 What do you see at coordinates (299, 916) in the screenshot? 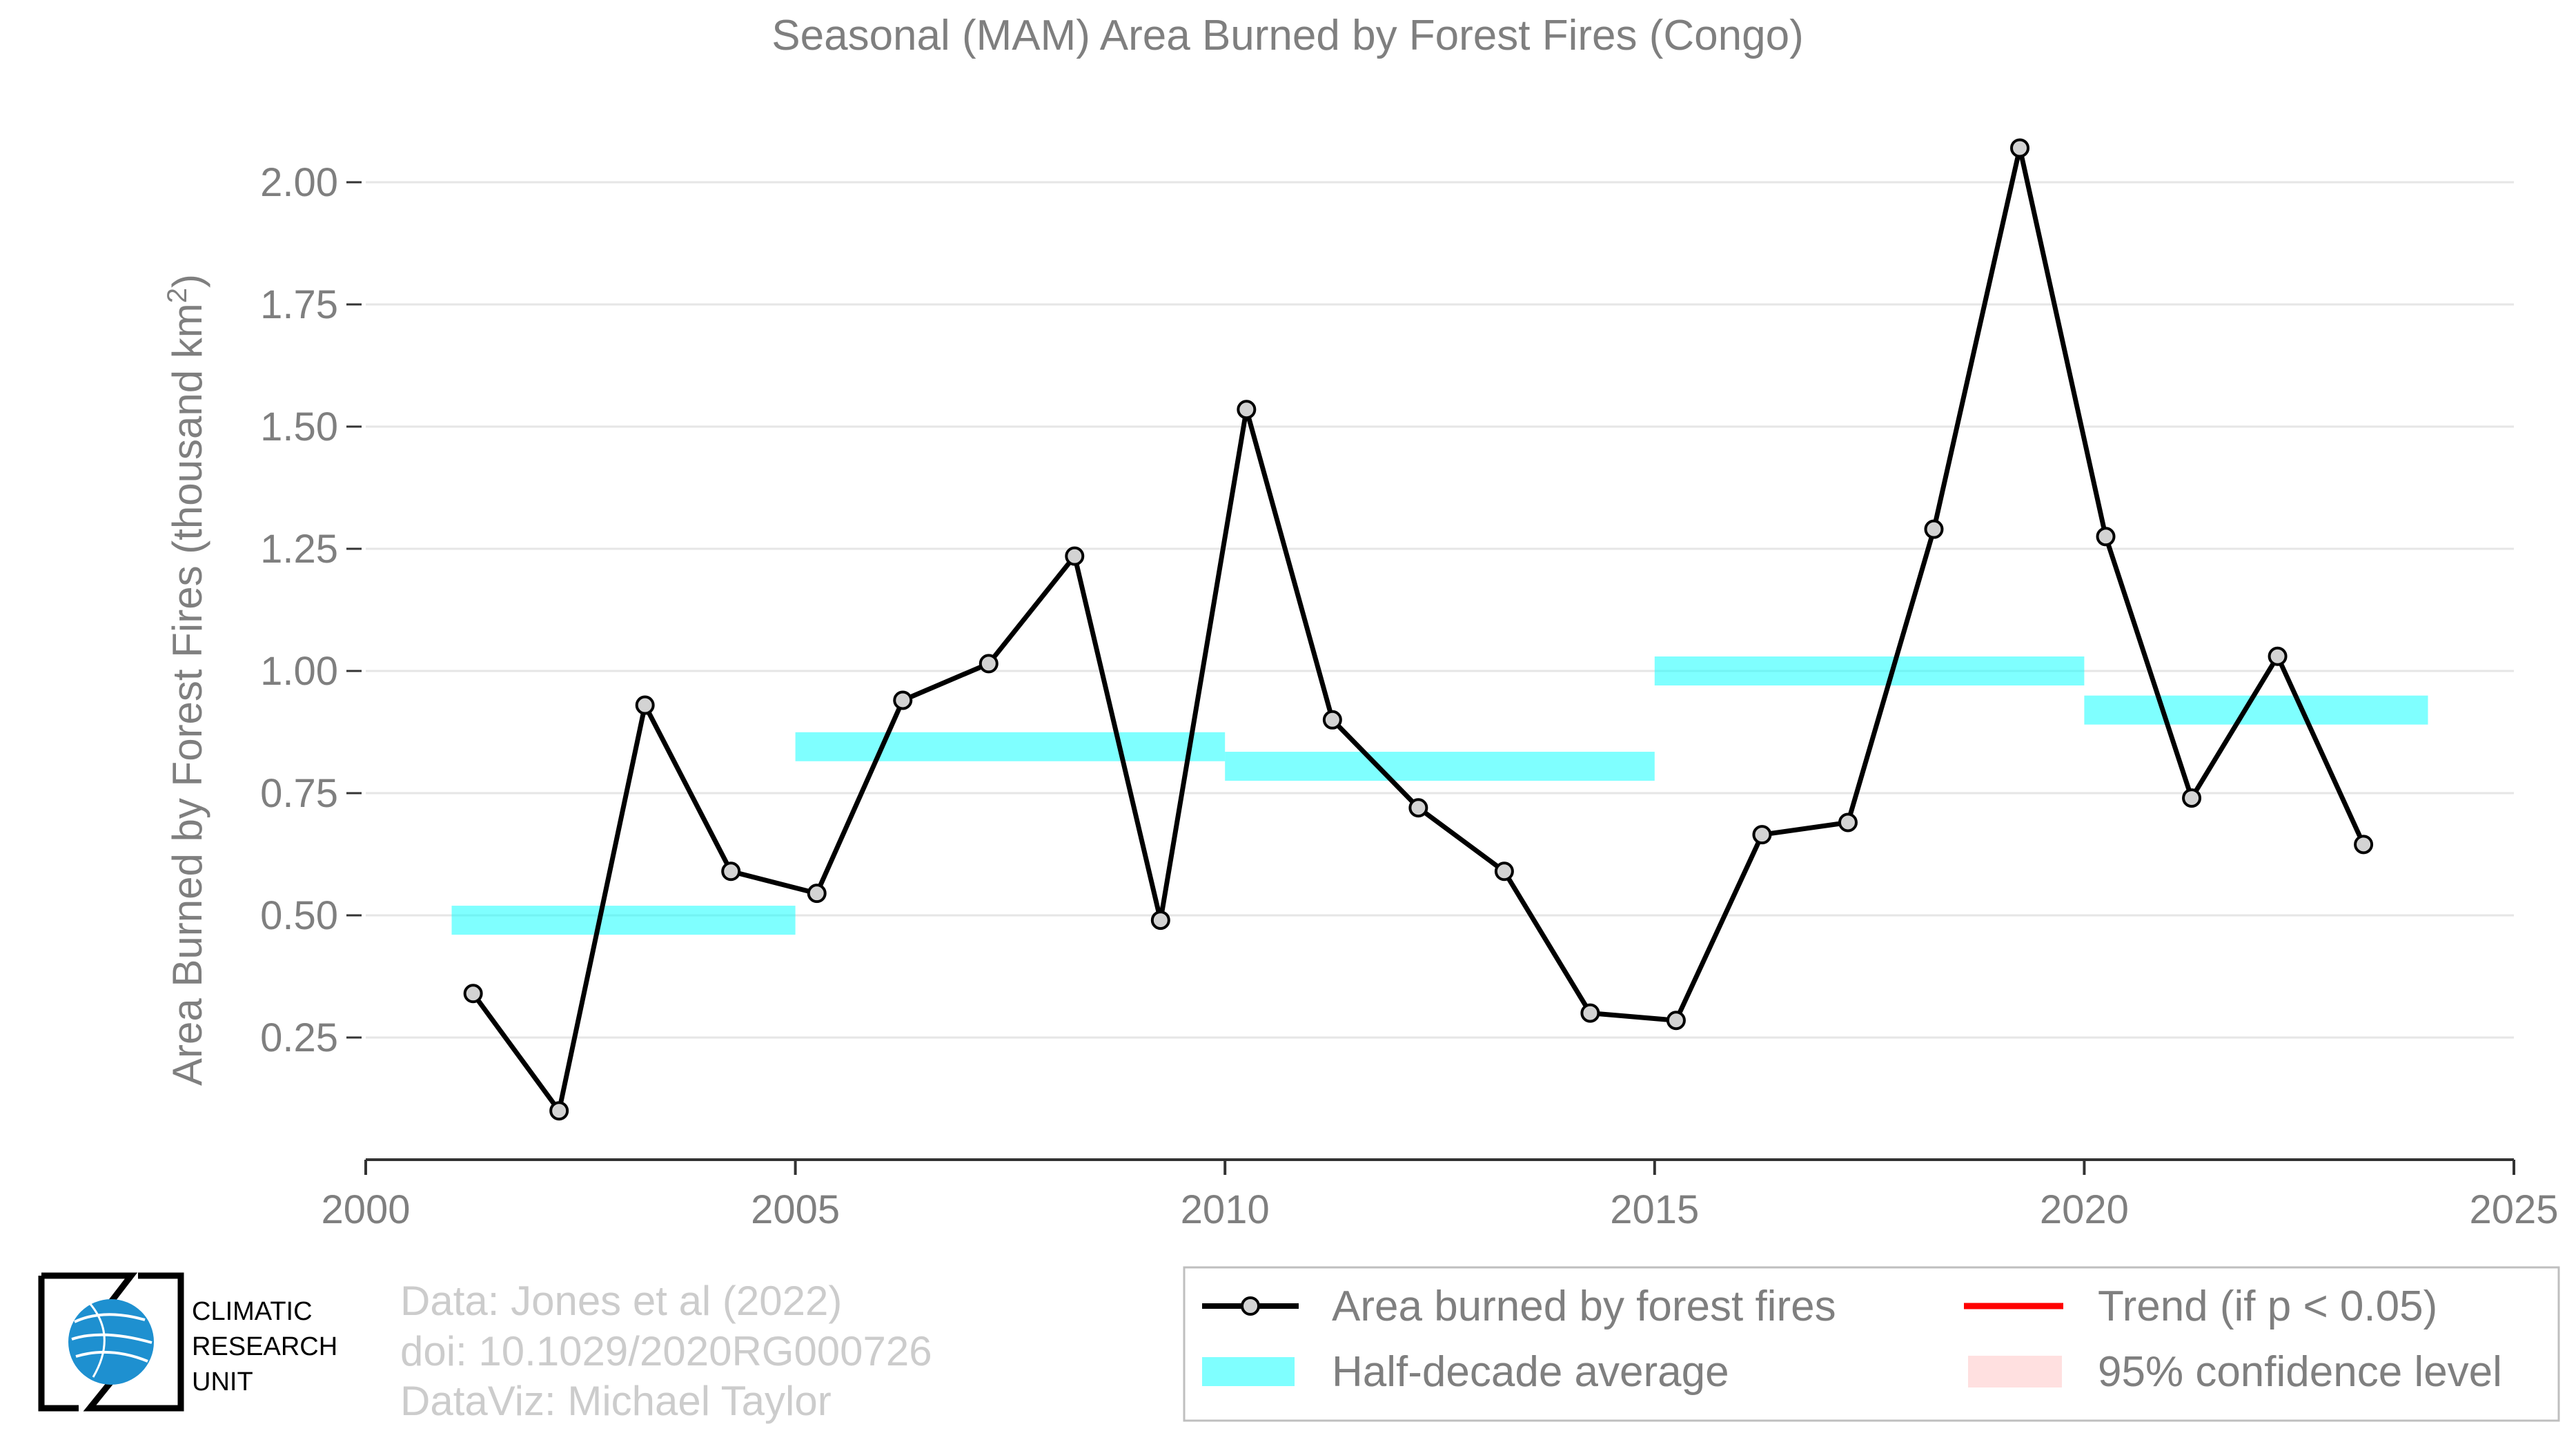
I see `y-tick-label: 0.50` at bounding box center [299, 916].